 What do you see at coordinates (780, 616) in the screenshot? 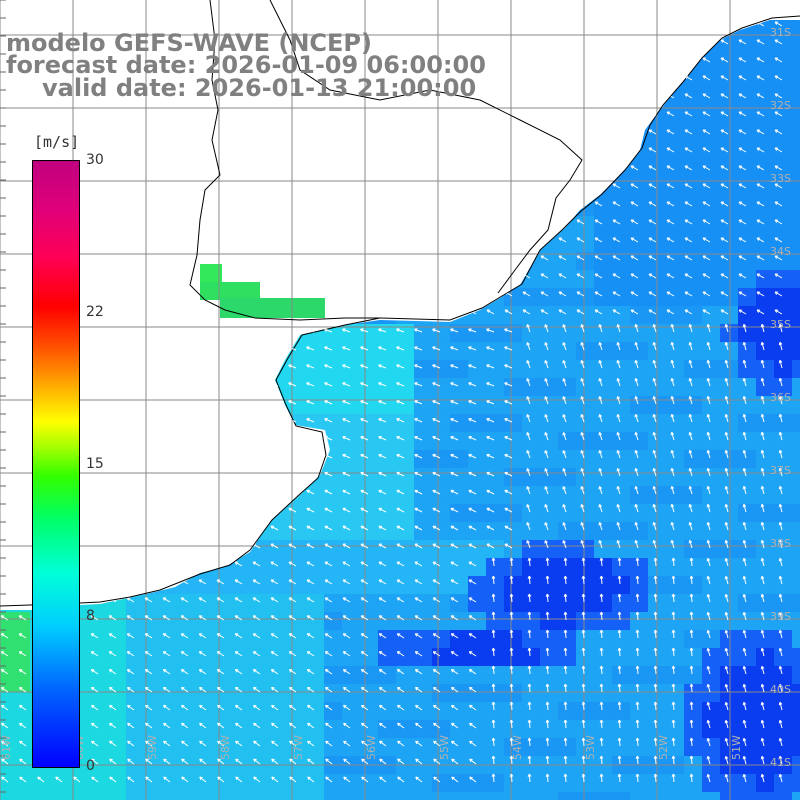
I see `lat-label-39S: 39S` at bounding box center [780, 616].